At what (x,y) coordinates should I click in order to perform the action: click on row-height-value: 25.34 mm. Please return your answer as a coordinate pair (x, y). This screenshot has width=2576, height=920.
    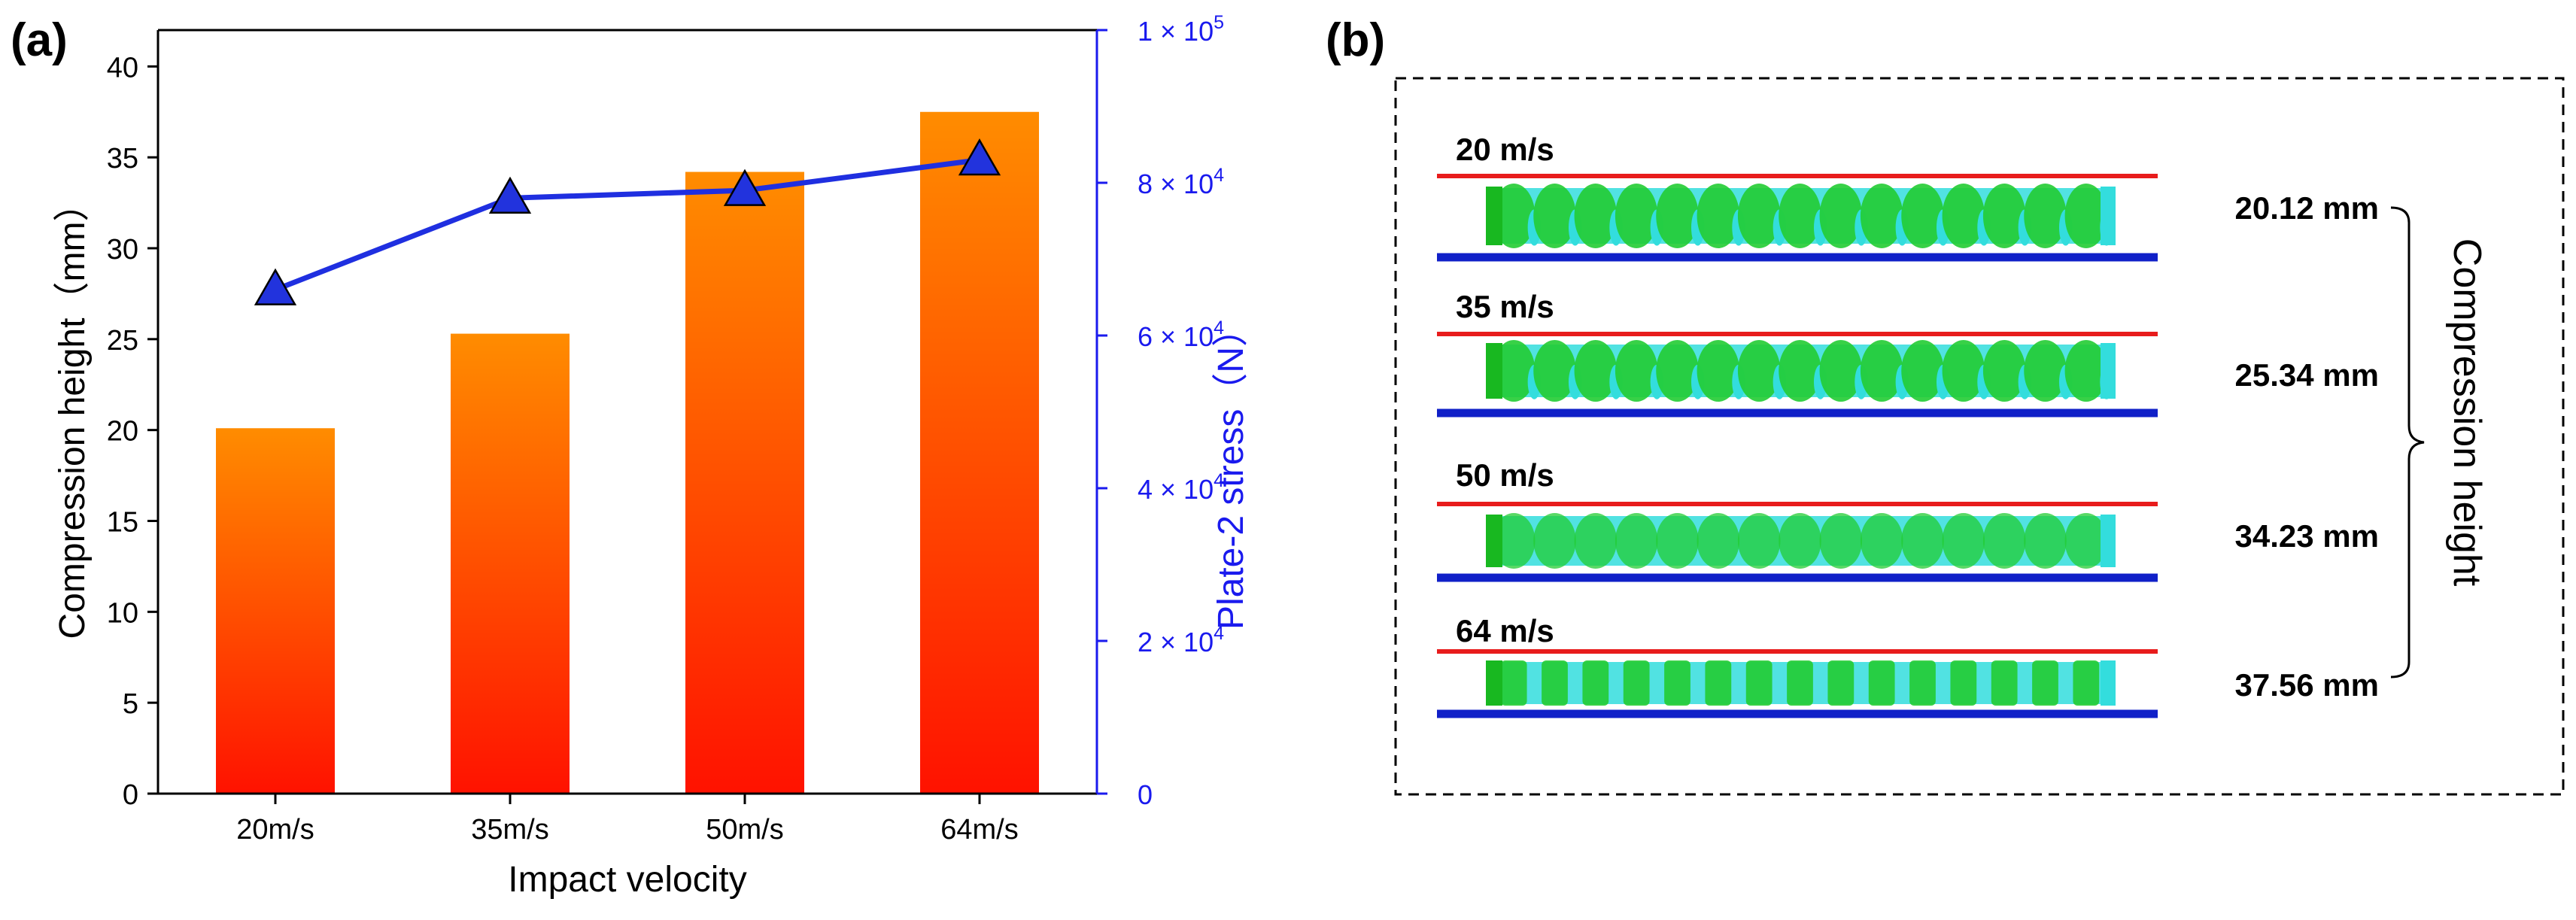
    Looking at the image, I should click on (2307, 375).